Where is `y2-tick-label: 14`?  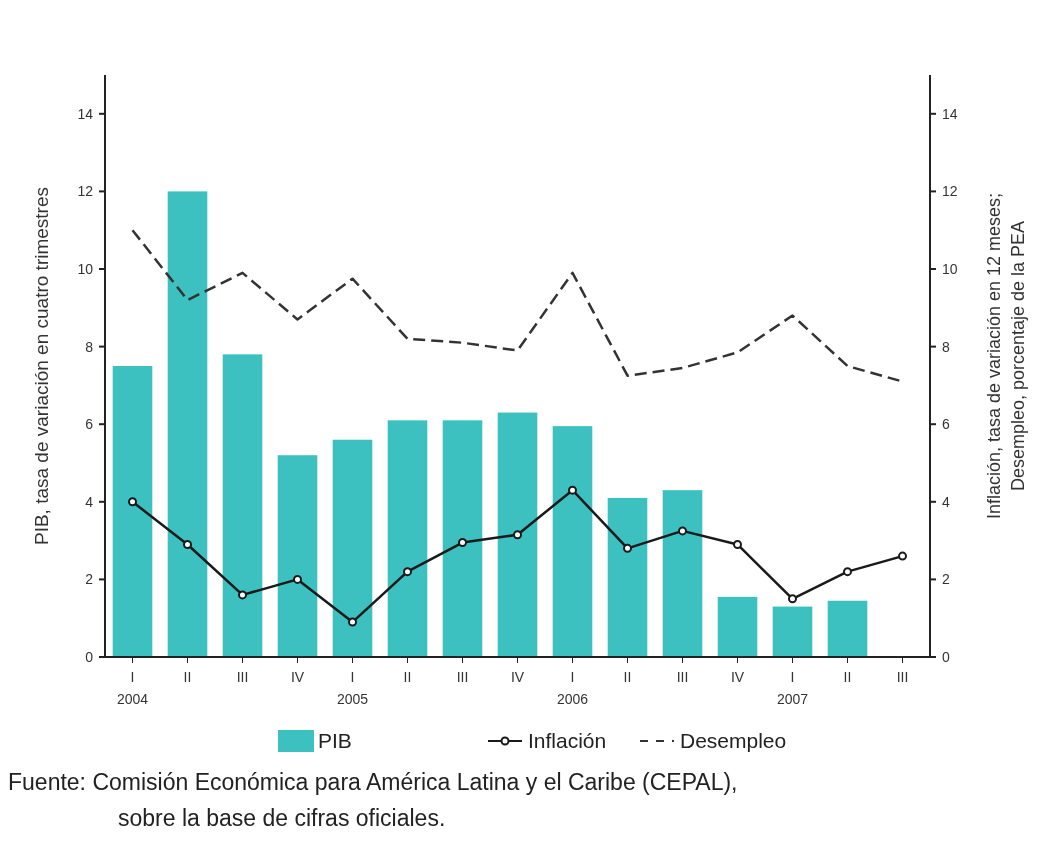 y2-tick-label: 14 is located at coordinates (950, 113).